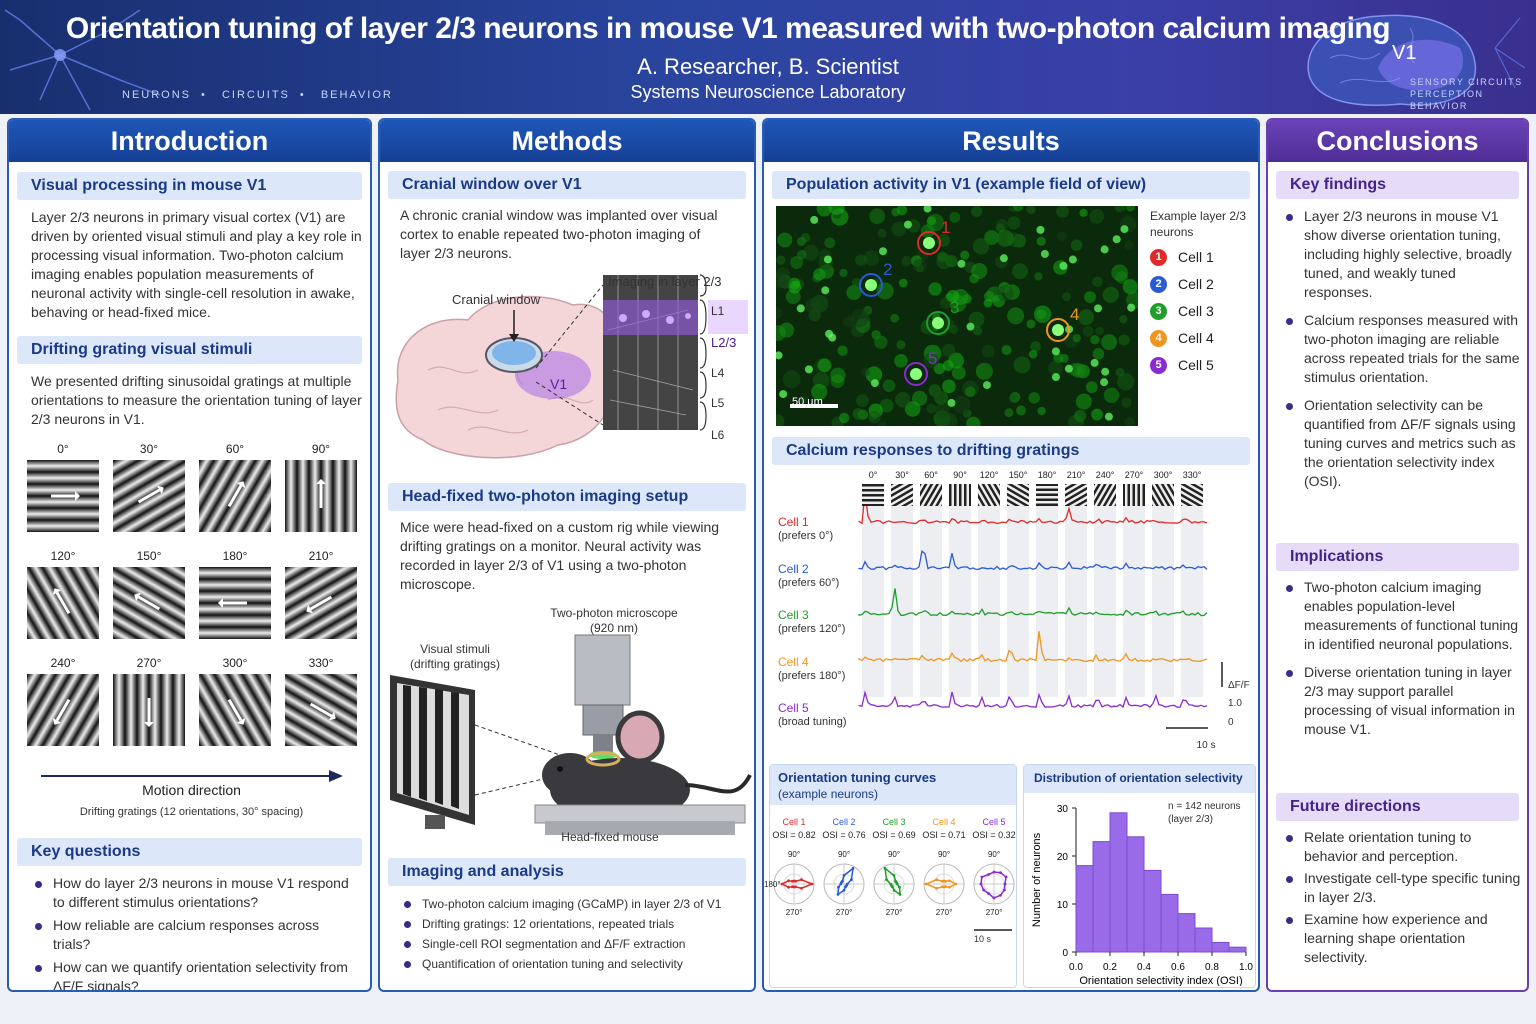 This screenshot has width=1536, height=1024. What do you see at coordinates (157, 95) in the screenshot?
I see `tag: NEURONS` at bounding box center [157, 95].